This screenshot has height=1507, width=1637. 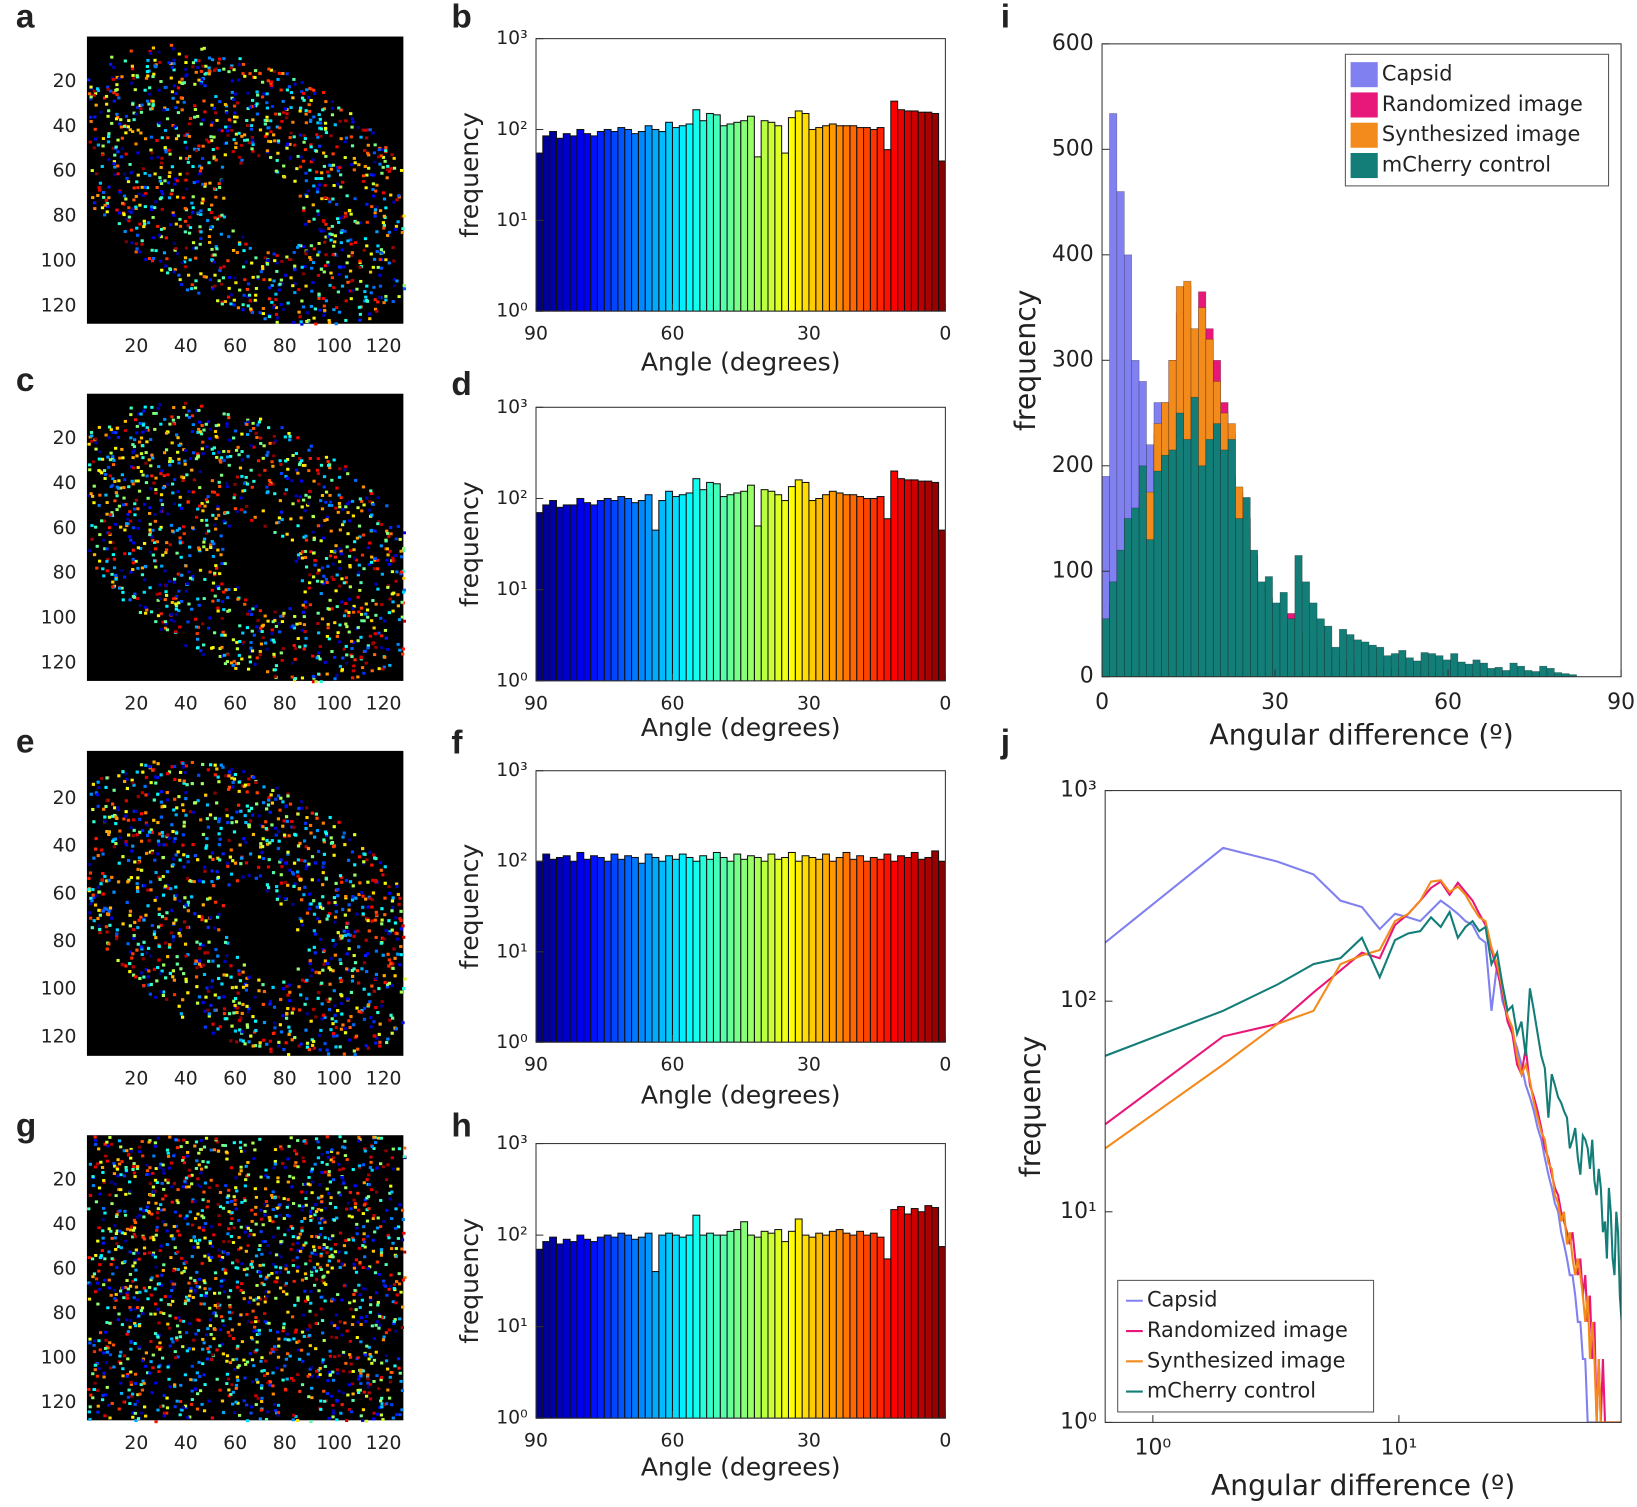 I want to click on y-tick-label: 10², so click(x=511, y=498).